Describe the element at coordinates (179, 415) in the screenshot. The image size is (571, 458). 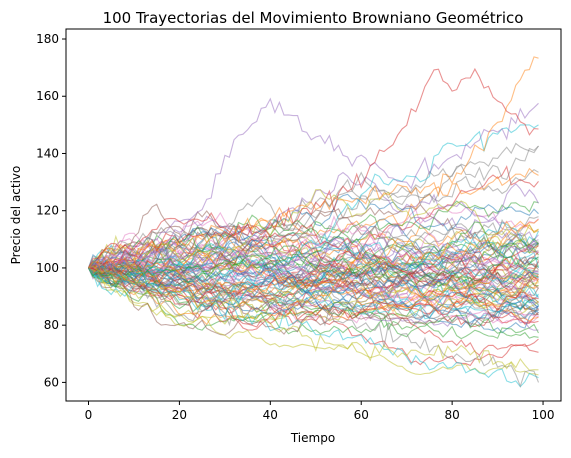
I see `x-tick-label: 20` at that location.